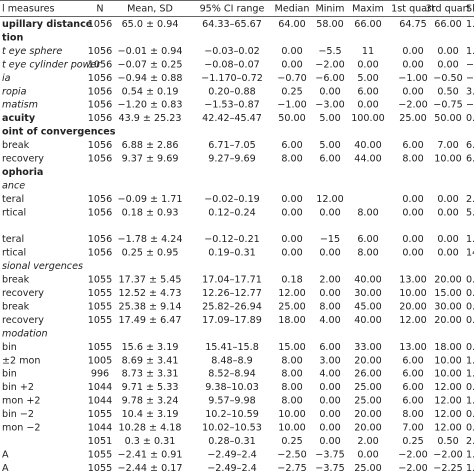  Describe the element at coordinates (368, 9) in the screenshot. I see `column-header: Maxim` at that location.